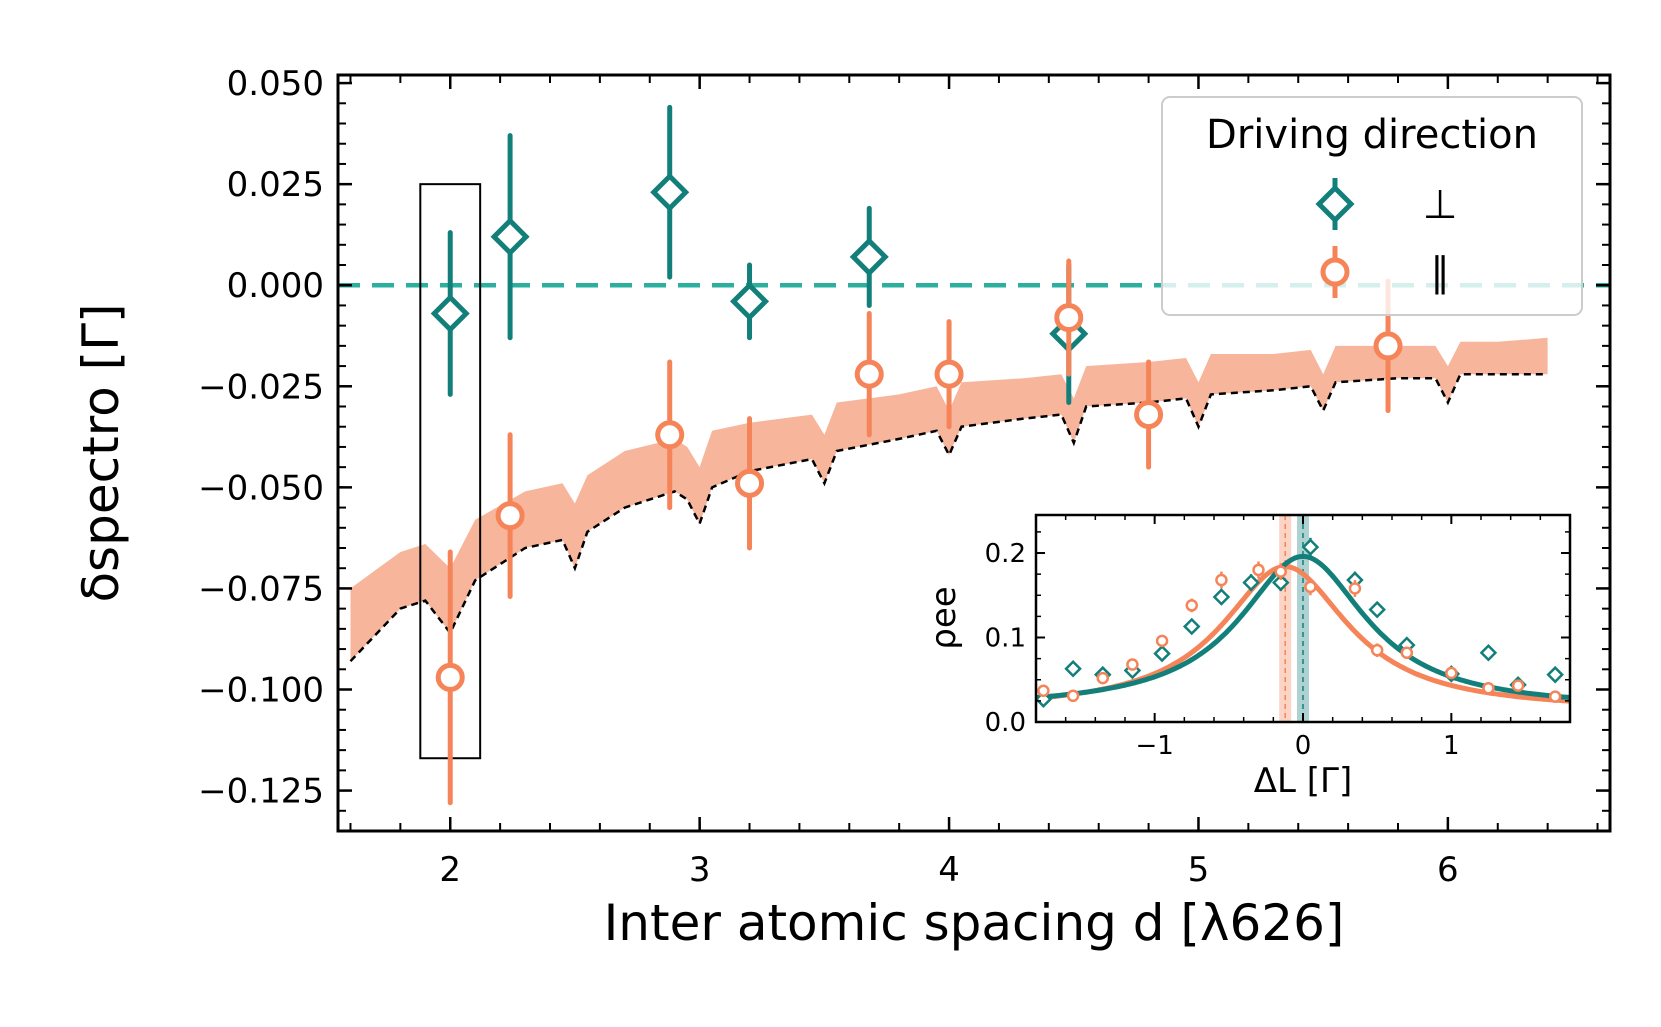  I want to click on legend-circle-marker, so click(1335, 272).